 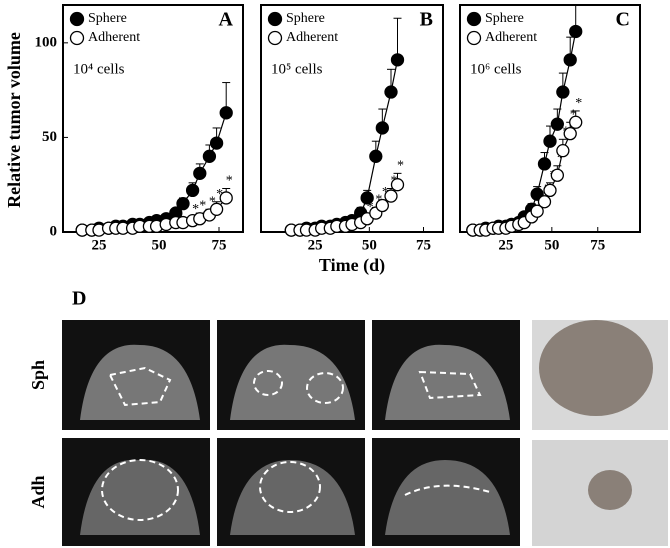 What do you see at coordinates (623, 20) in the screenshot?
I see `panel-label: C` at bounding box center [623, 20].